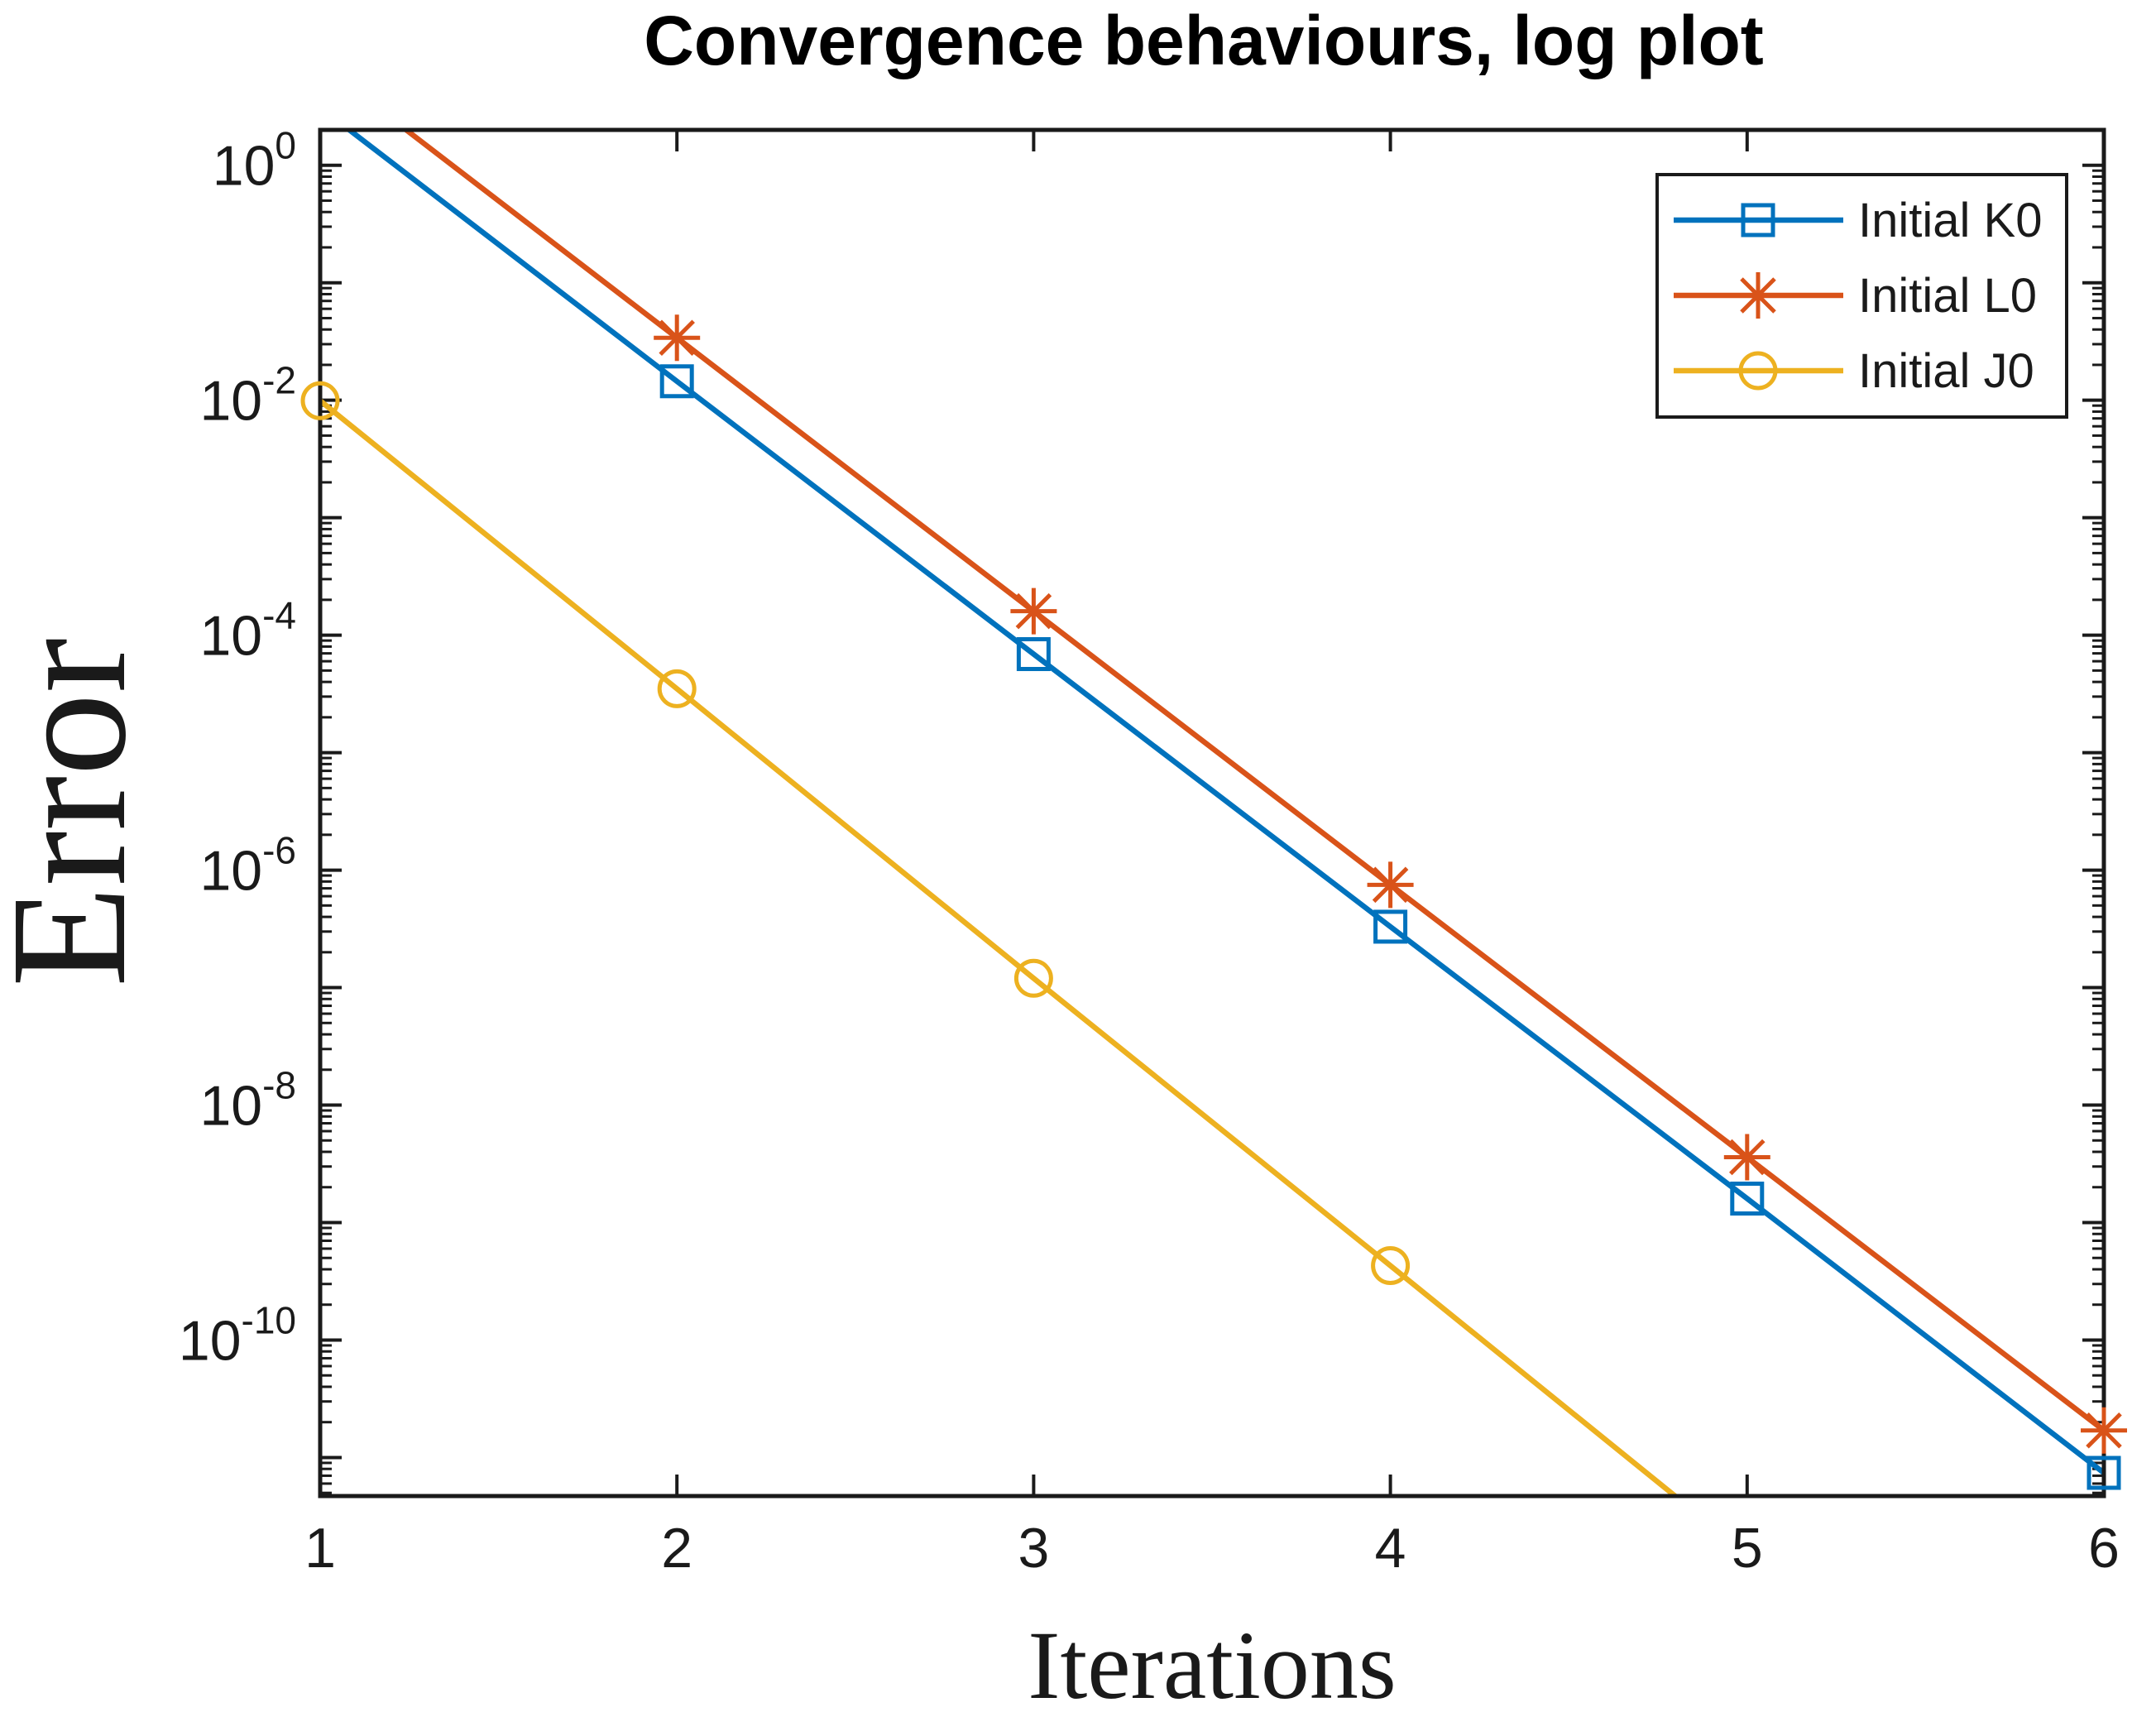  Describe the element at coordinates (247, 866) in the screenshot. I see `y-tick-label: 10⁻⁶` at that location.